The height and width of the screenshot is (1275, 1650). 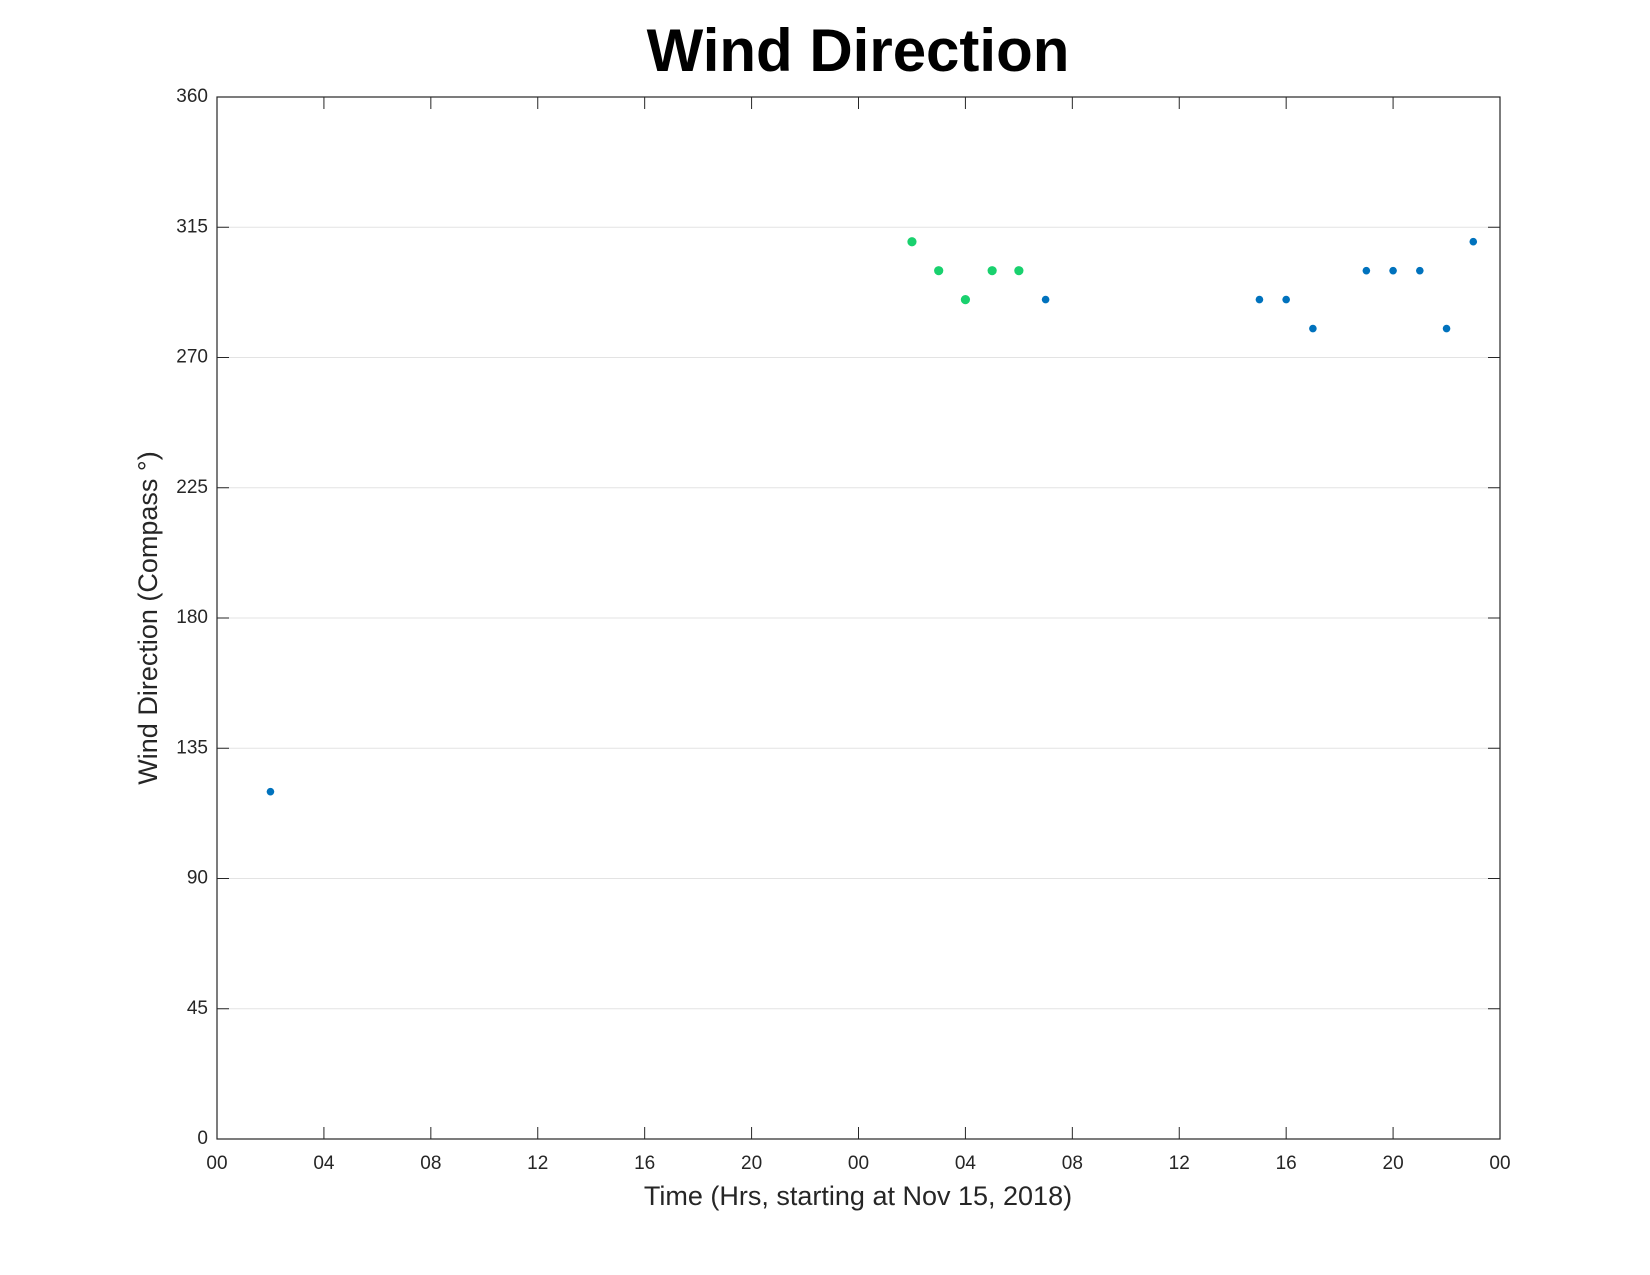 I want to click on y-tick-label: 135, so click(x=192, y=747).